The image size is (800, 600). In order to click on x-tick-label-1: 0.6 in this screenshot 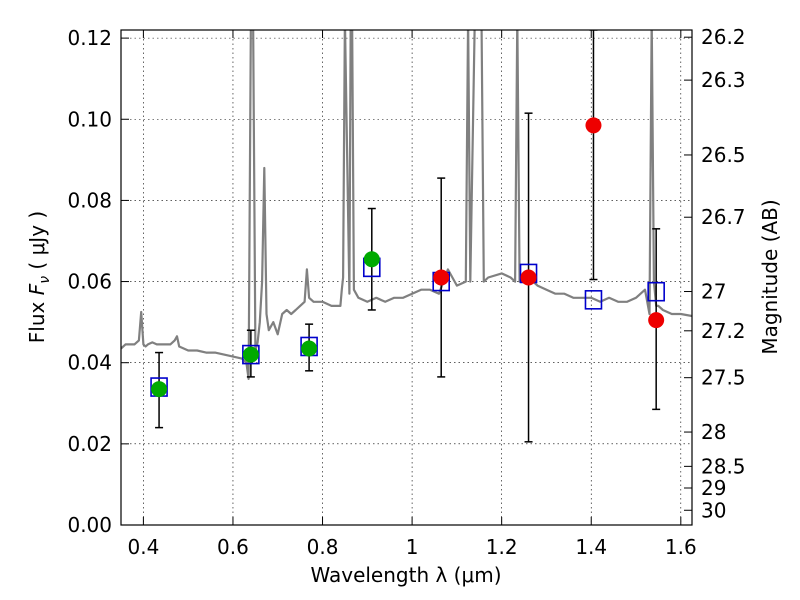, I will do `click(233, 547)`.